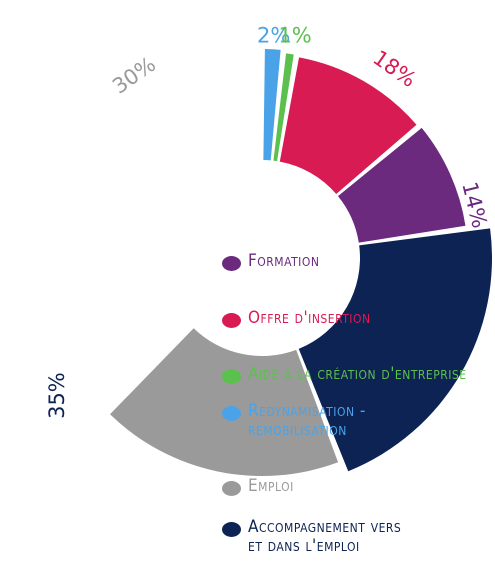 Image resolution: width=495 pixels, height=574 pixels. Describe the element at coordinates (284, 261) in the screenshot. I see `legend-label: Formation` at that location.